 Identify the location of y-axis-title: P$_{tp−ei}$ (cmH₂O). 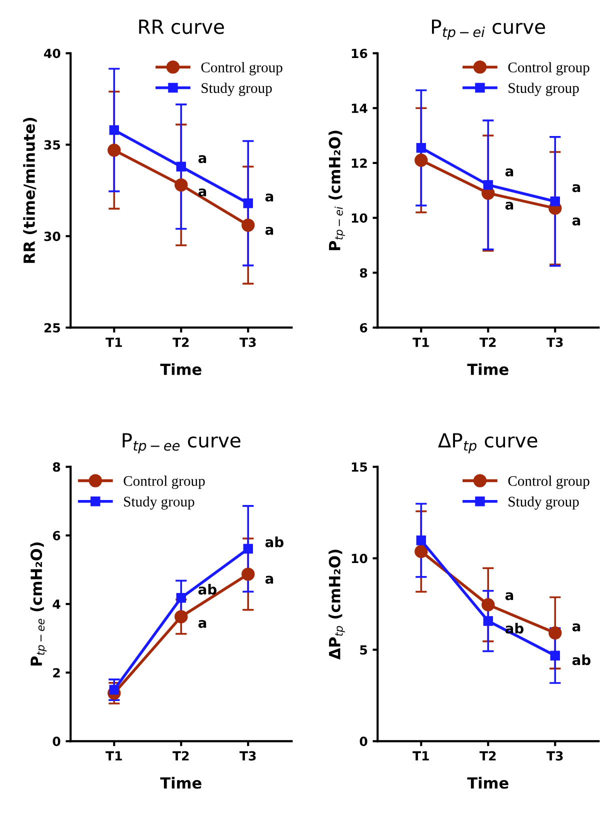
(336, 190).